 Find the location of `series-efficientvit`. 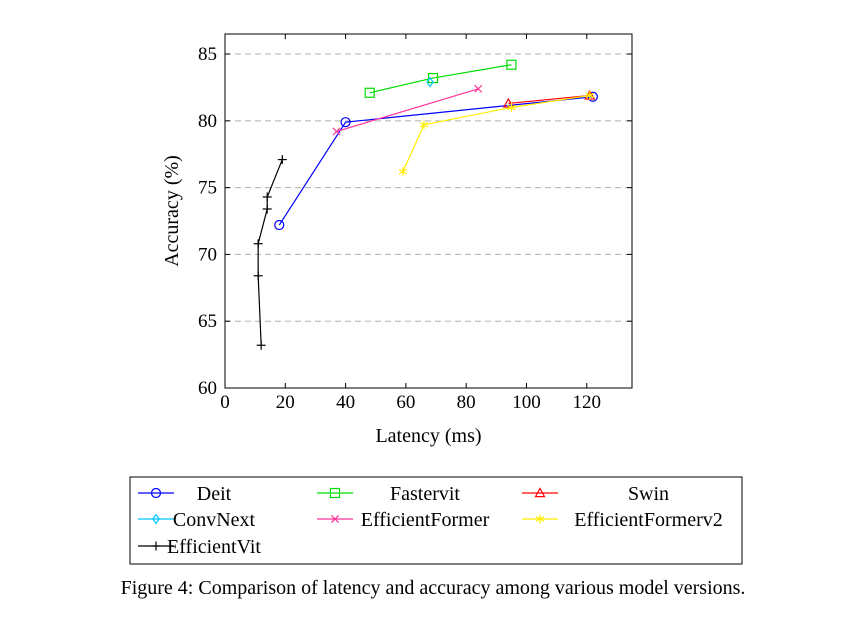

series-efficientvit is located at coordinates (270, 252).